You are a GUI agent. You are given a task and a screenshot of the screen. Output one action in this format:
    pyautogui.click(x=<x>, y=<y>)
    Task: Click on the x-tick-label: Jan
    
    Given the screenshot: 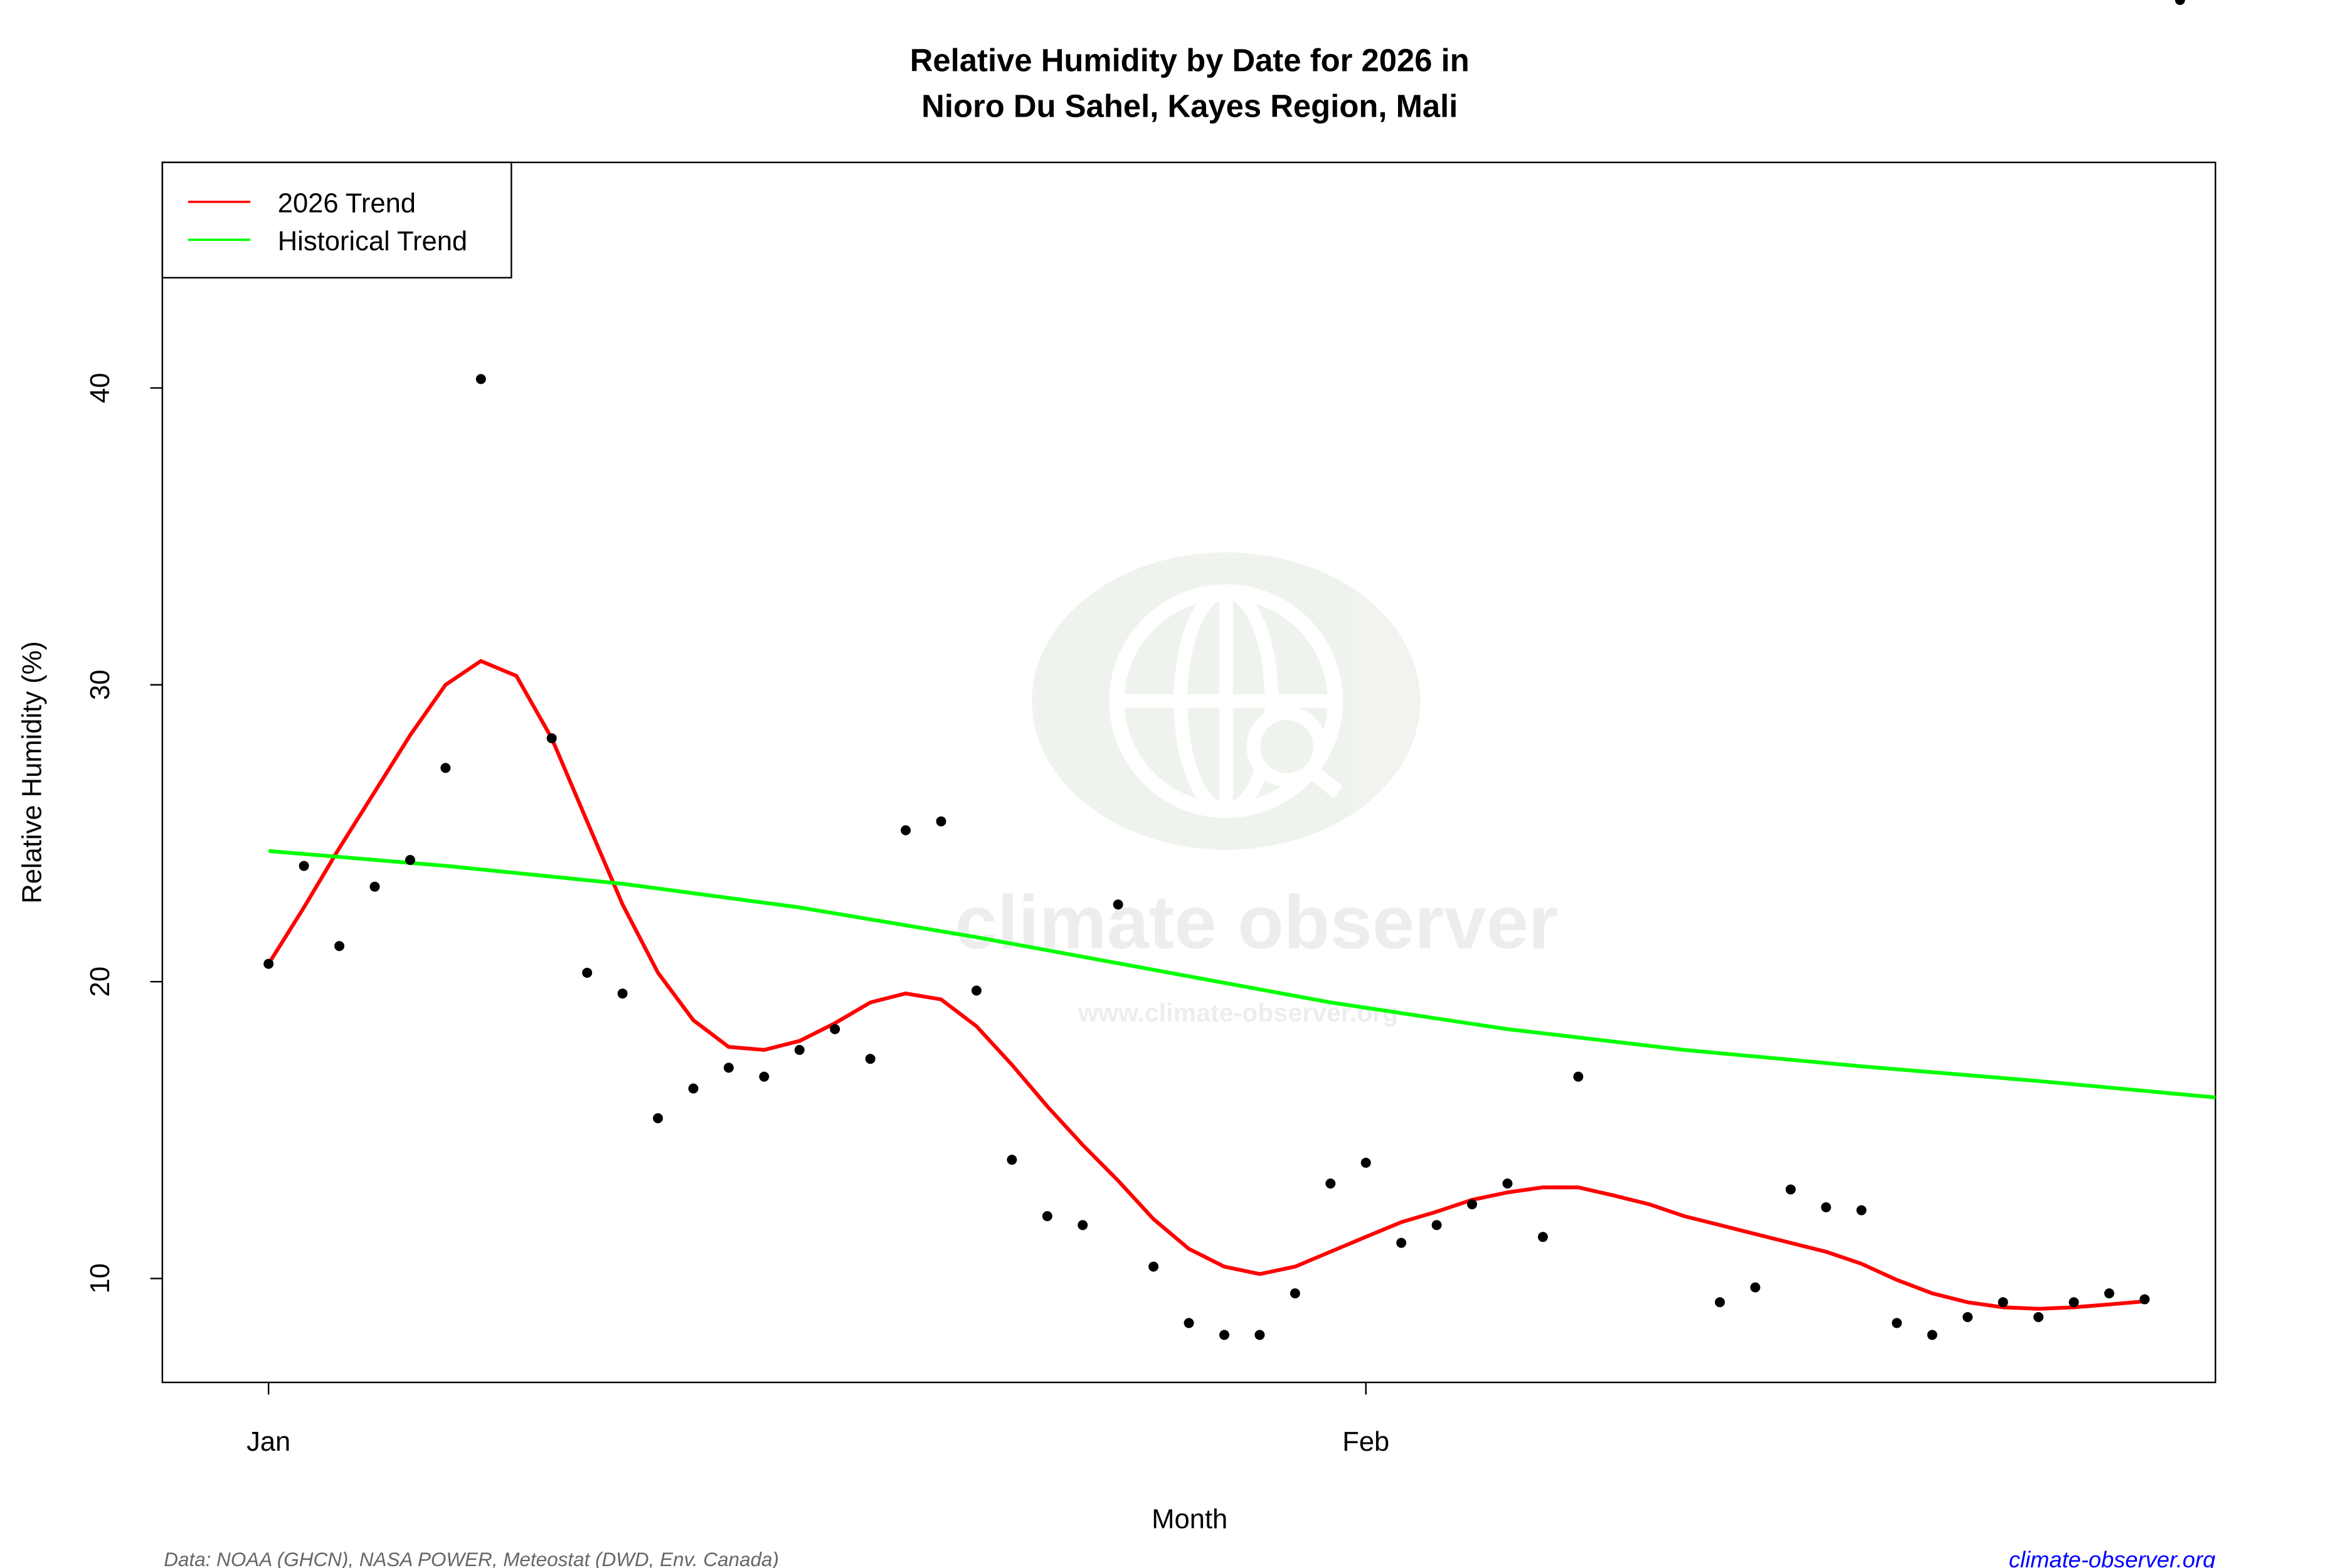 What is the action you would take?
    pyautogui.click(x=268, y=1442)
    